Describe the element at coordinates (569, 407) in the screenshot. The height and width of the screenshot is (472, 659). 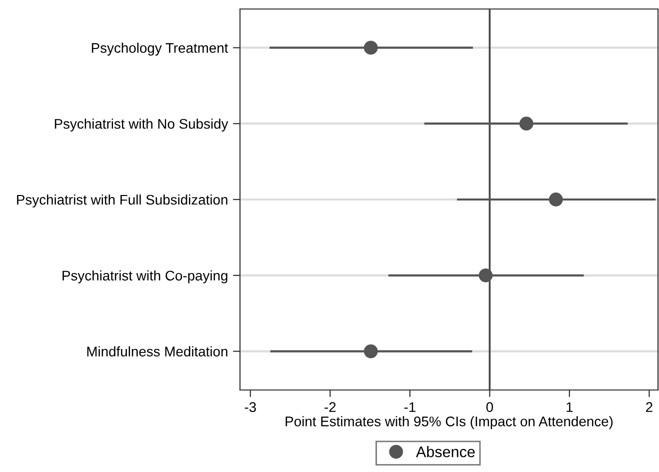
I see `x-tick-label: 1` at that location.